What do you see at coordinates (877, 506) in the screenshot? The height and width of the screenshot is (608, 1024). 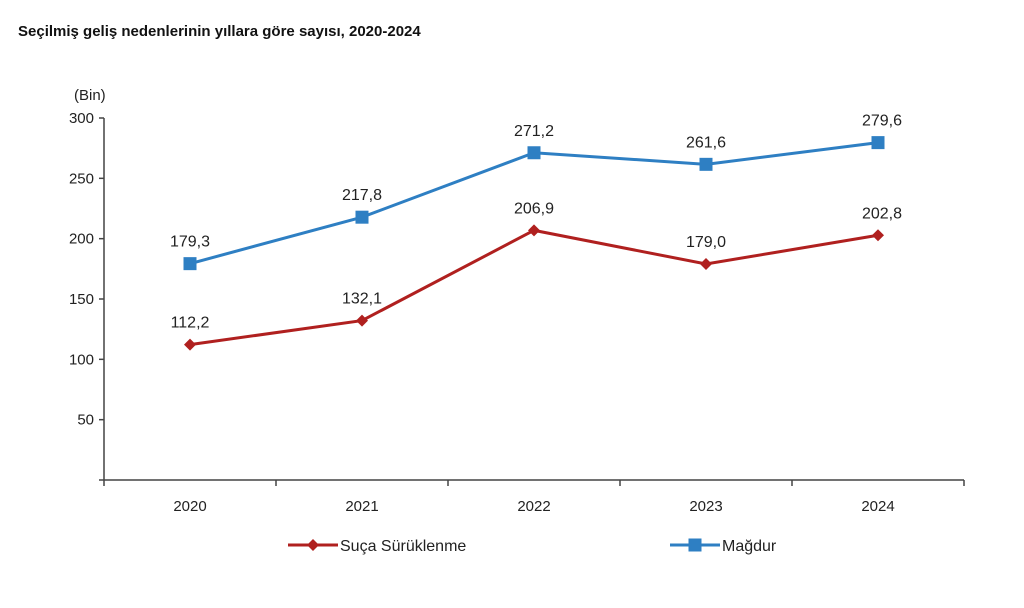 I see `x-tick-label: 2024` at bounding box center [877, 506].